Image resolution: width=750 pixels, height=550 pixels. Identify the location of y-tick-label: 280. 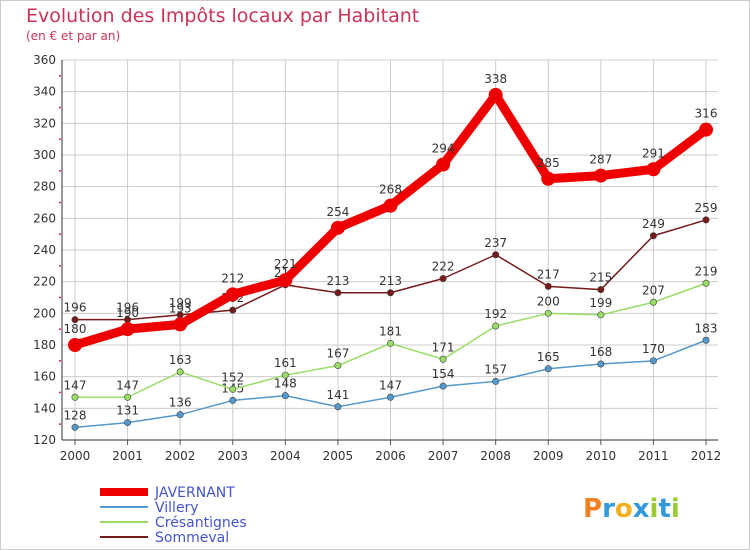
(44, 187).